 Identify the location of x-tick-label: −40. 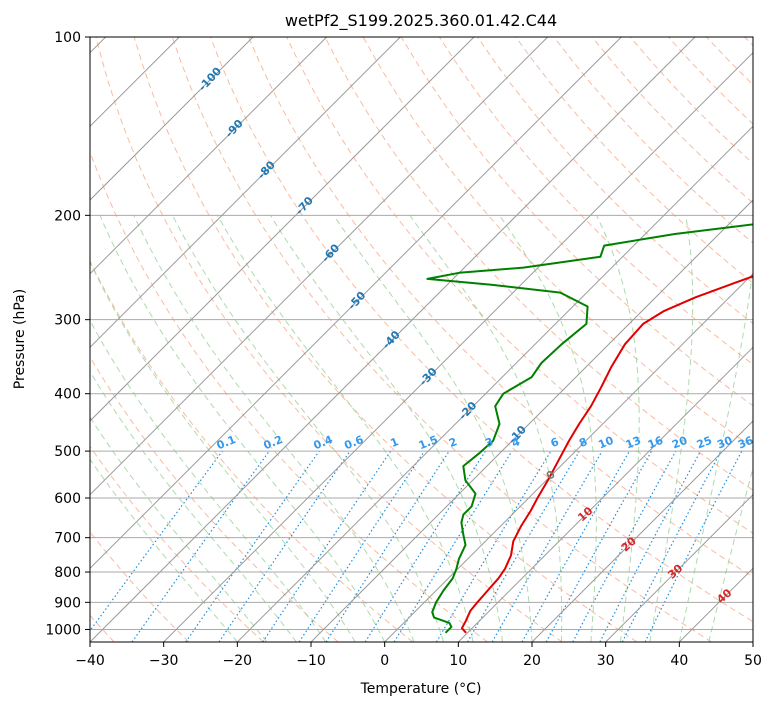
(90, 661).